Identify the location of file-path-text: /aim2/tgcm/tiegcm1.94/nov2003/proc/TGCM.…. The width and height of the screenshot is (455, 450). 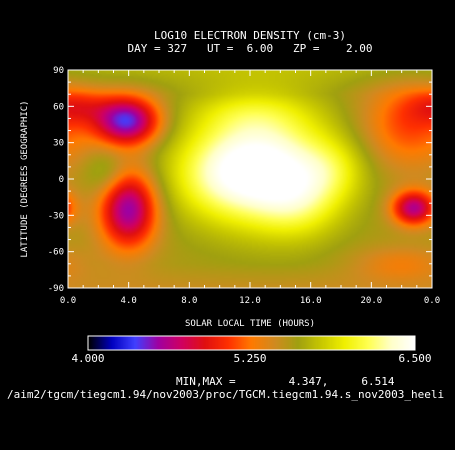
(225, 394).